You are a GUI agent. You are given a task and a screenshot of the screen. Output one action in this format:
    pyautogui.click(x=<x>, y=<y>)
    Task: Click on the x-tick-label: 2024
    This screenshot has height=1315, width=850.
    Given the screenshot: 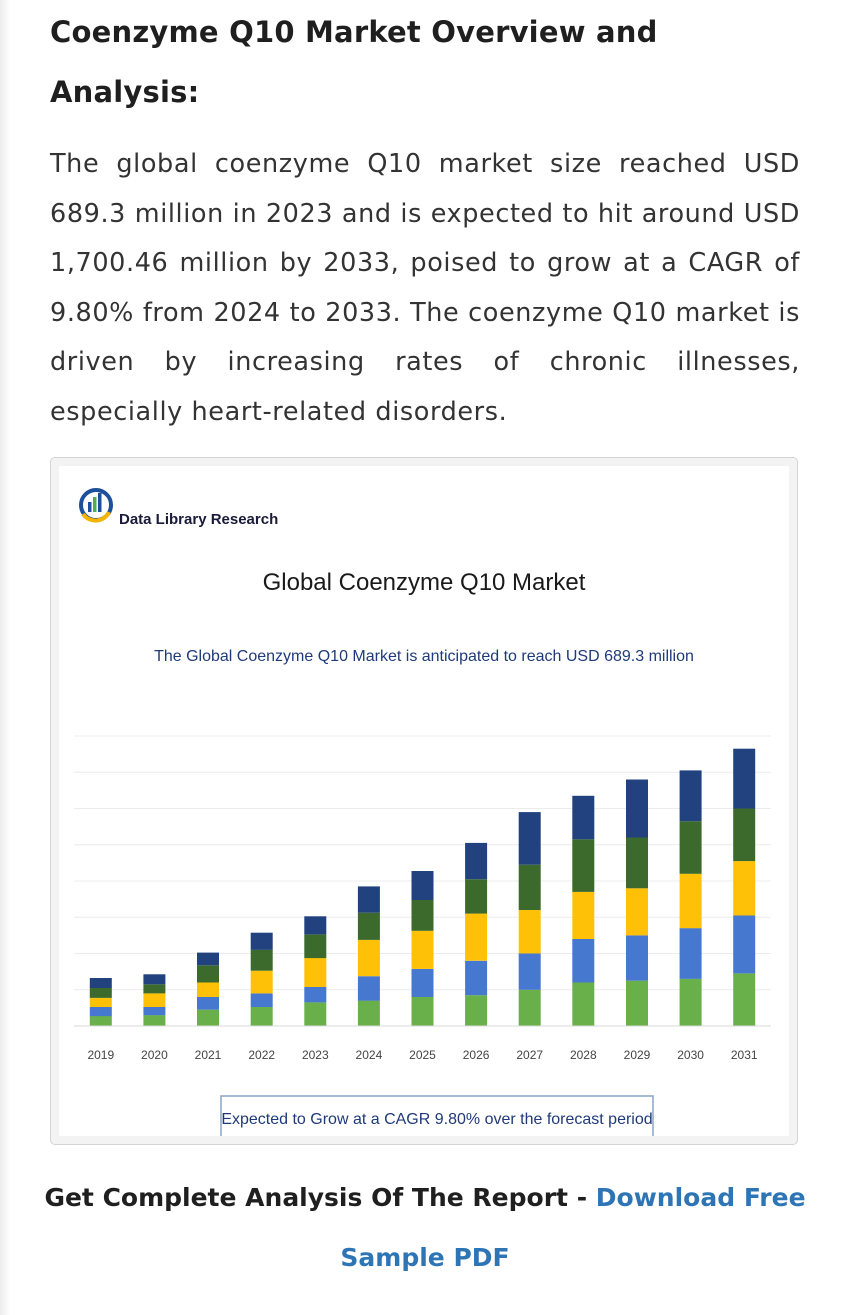 What is the action you would take?
    pyautogui.click(x=369, y=1055)
    